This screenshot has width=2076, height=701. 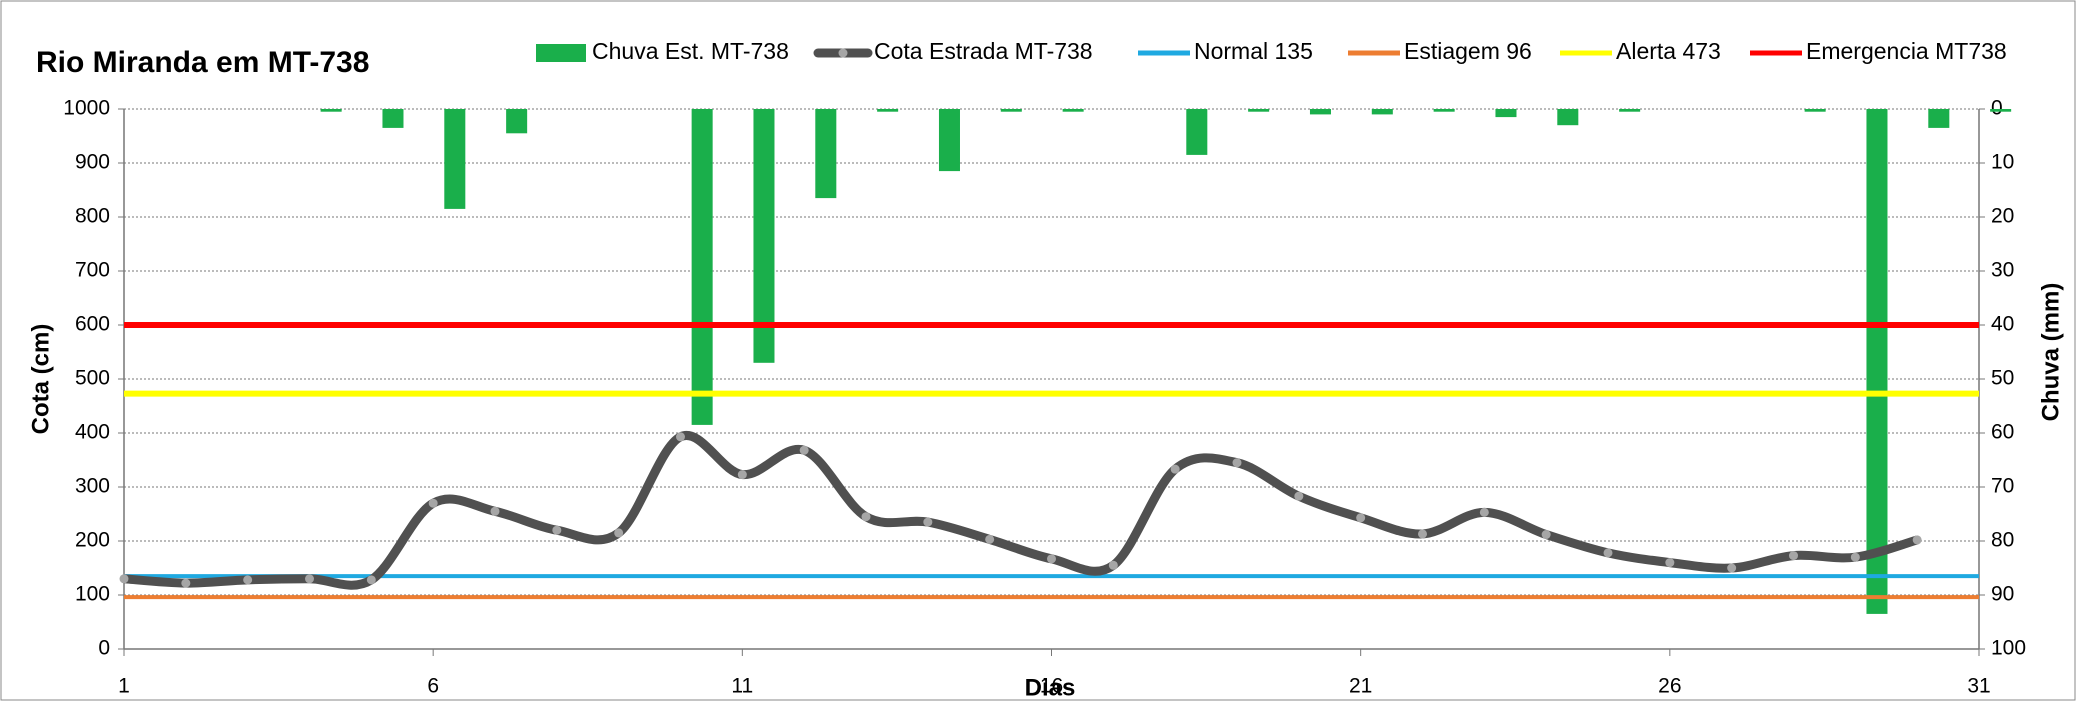 I want to click on y-tick-label: 200, so click(x=92, y=540).